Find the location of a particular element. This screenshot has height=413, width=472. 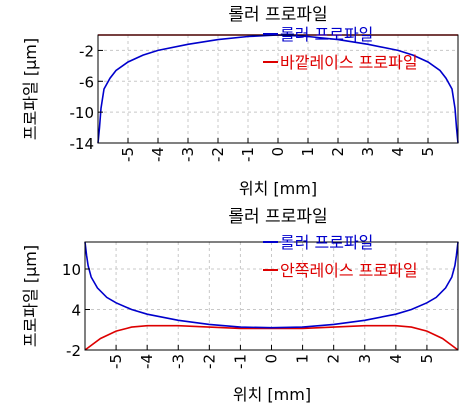

chart-1-x-tick-label: -5 is located at coordinates (128, 154).